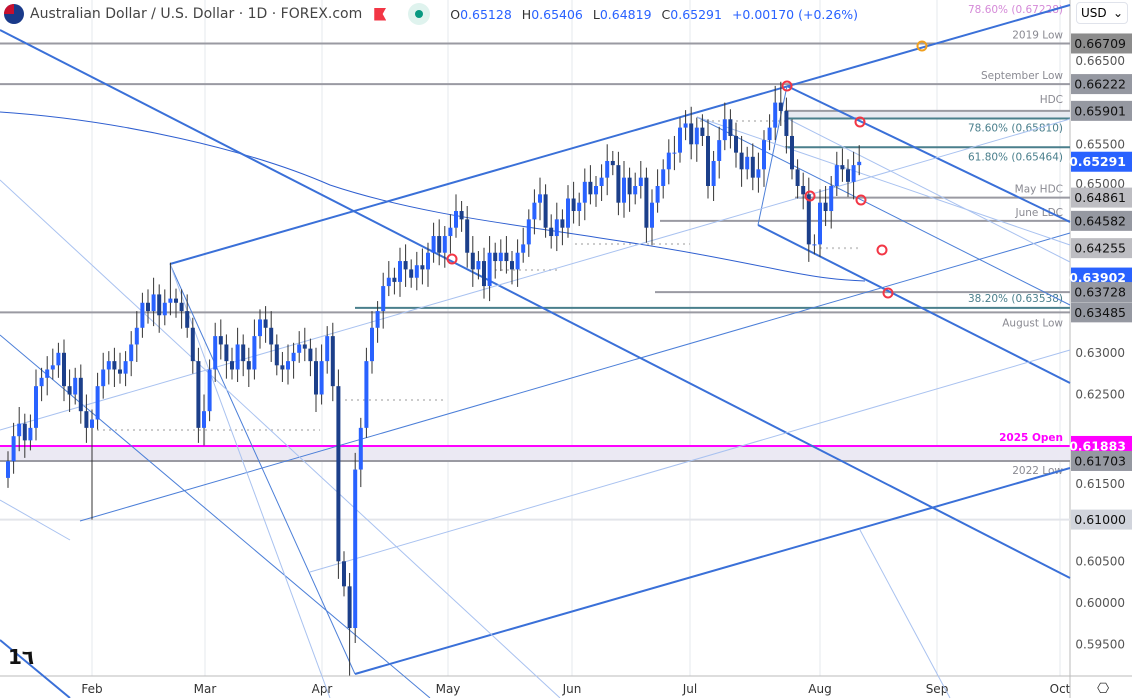  Describe the element at coordinates (1100, 484) in the screenshot. I see `y-tick-label: 0.61500` at that location.